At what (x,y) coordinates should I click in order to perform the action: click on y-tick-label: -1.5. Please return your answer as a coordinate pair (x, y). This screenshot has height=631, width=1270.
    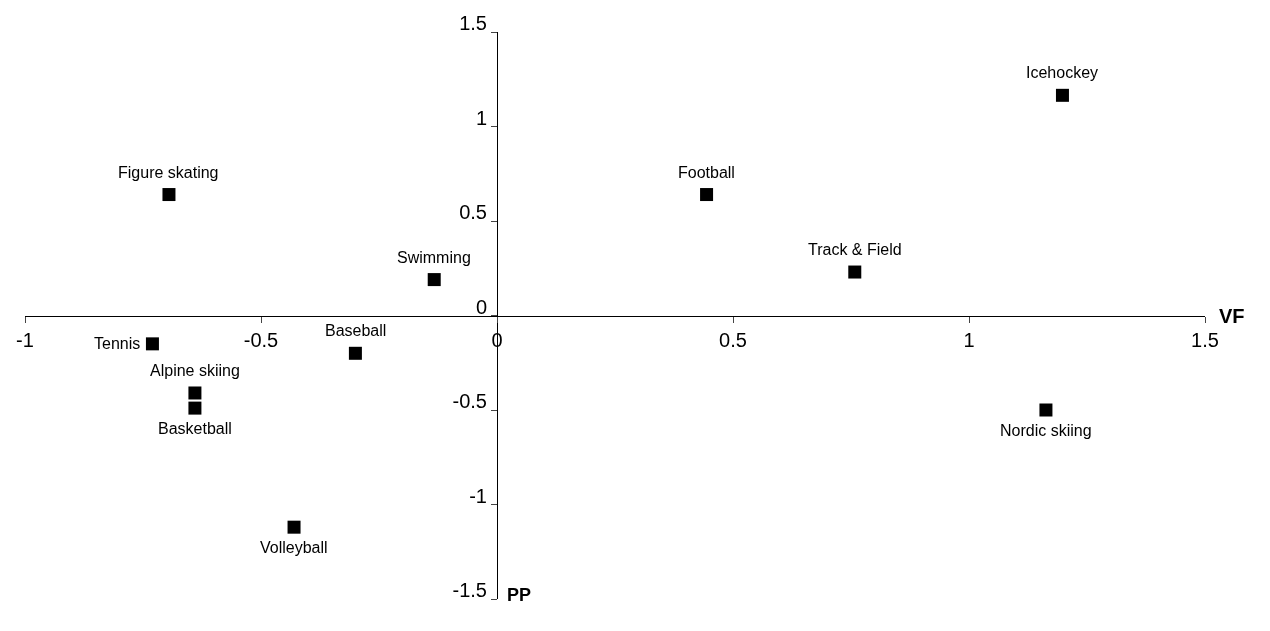
    Looking at the image, I should click on (469, 590).